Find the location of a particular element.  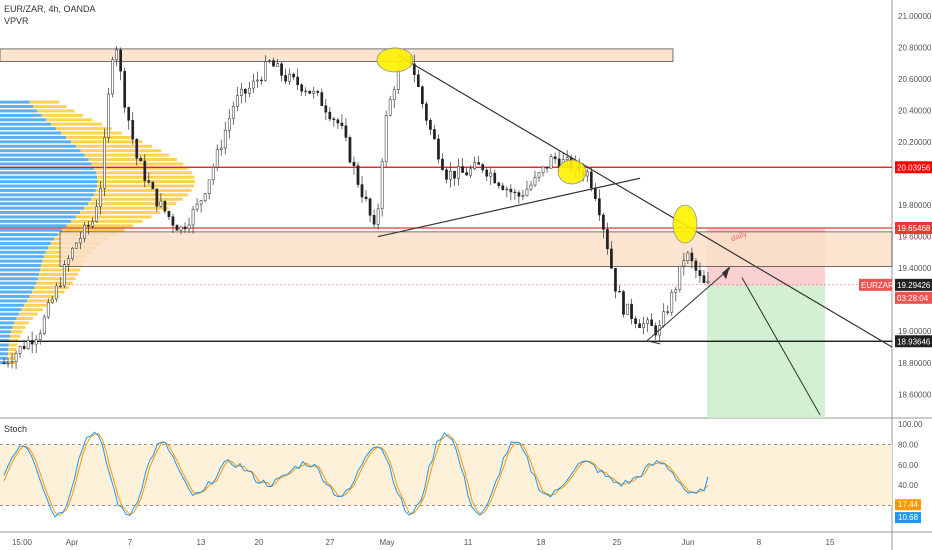

price-tick-label: 18.60000 is located at coordinates (915, 394).